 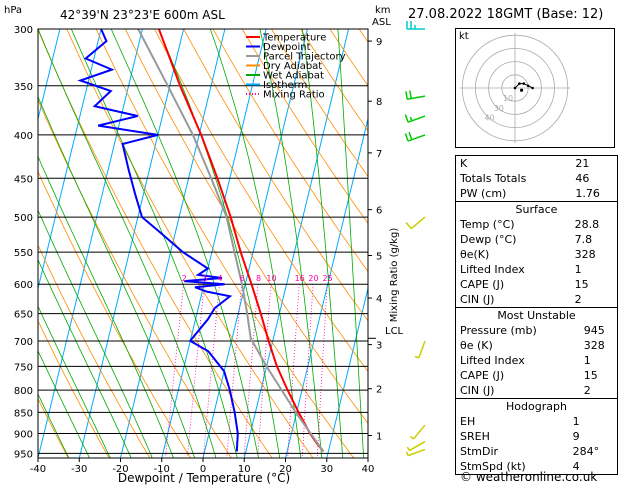 I want to click on index-value: 2, so click(x=587, y=390).